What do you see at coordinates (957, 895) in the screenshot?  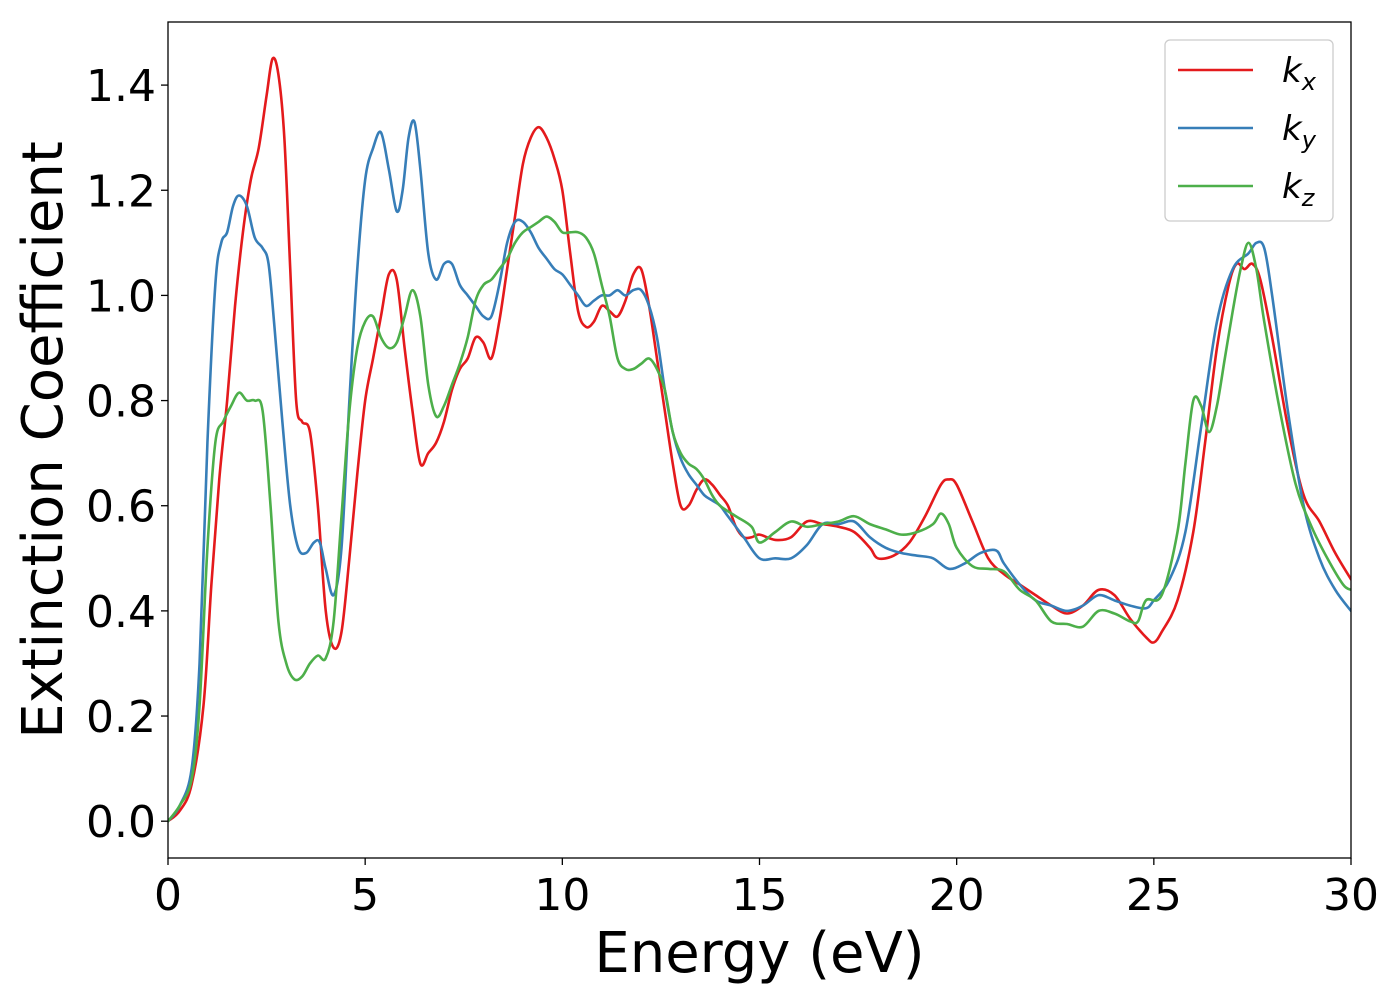 I see `x-tick-label: 20` at bounding box center [957, 895].